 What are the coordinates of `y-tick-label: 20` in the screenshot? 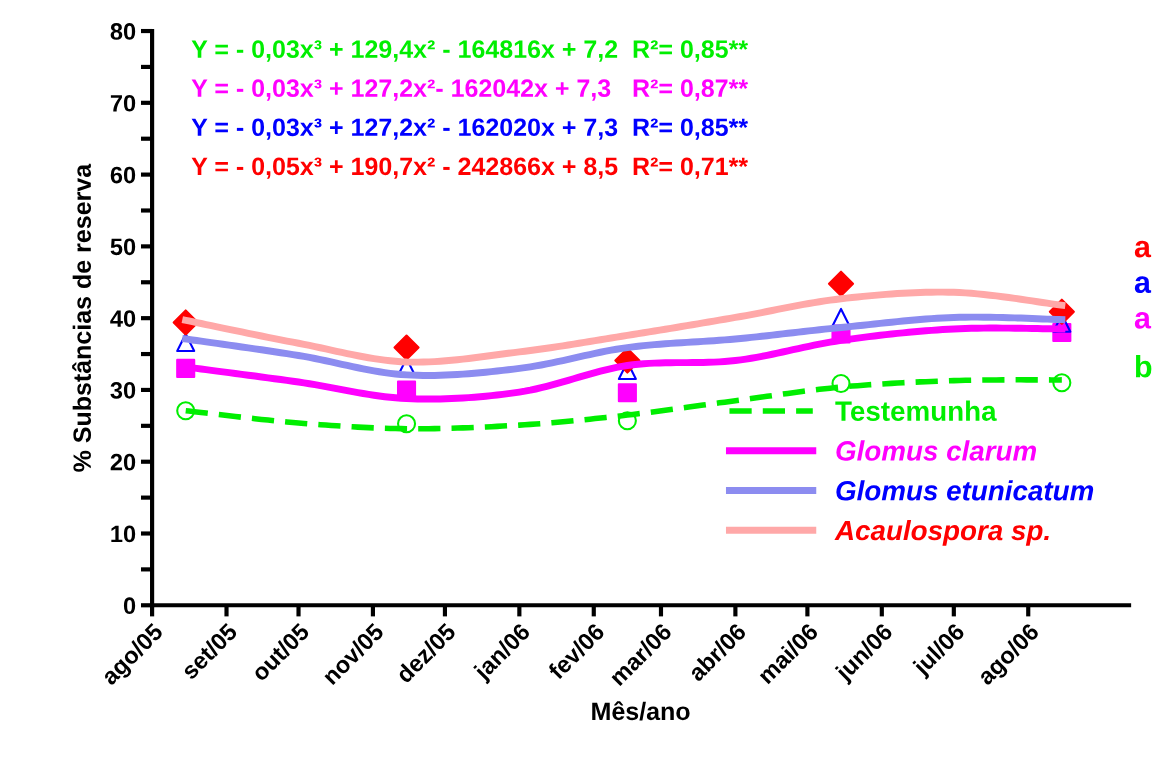 It's located at (123, 462).